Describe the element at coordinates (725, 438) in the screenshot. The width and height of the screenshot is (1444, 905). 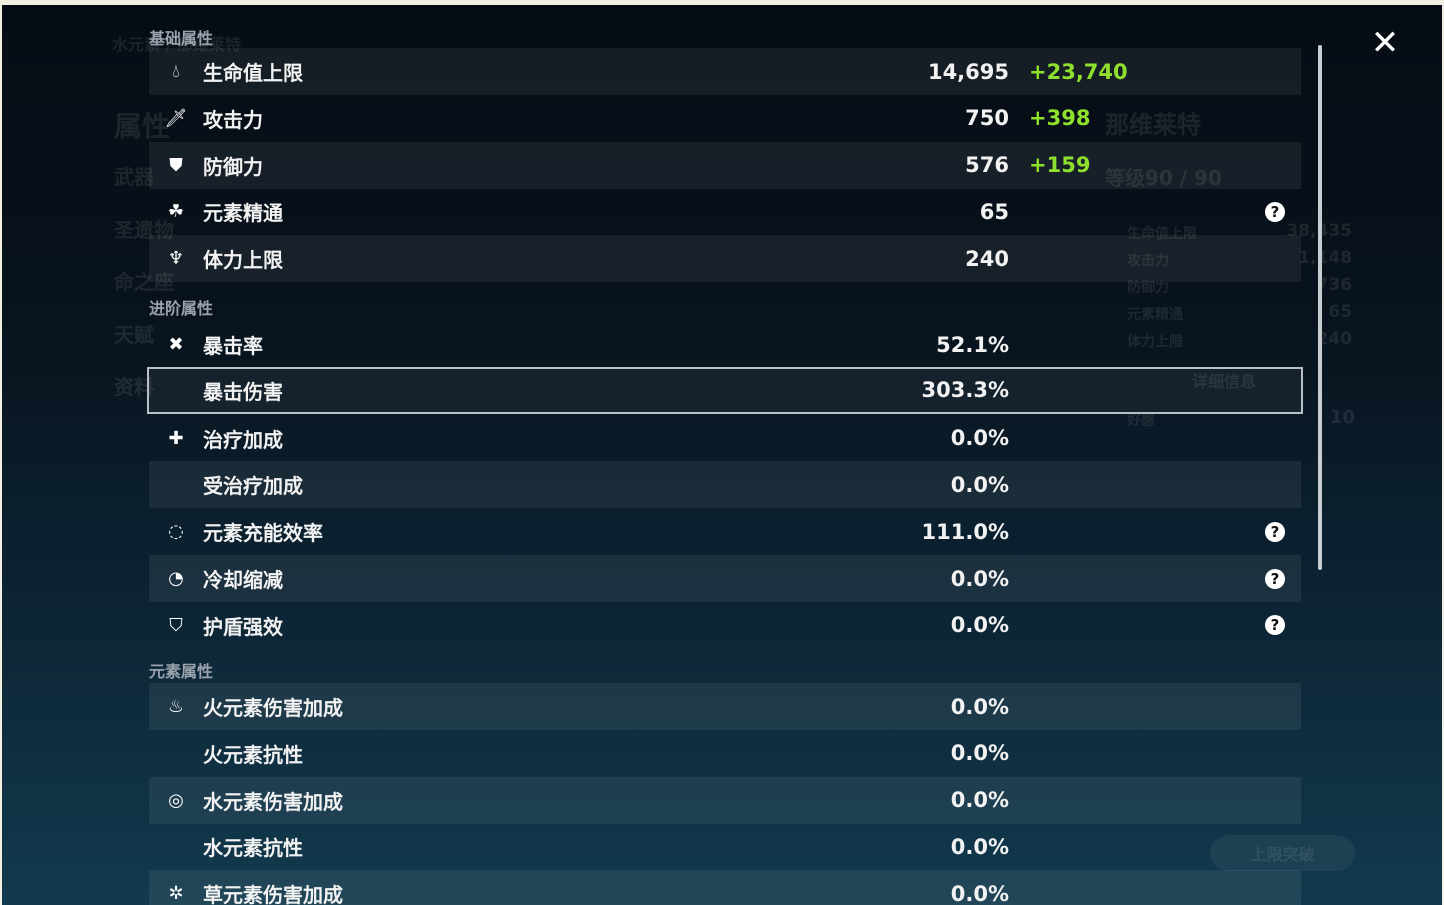
I see `attribute-row: ✚ 治疗加成 0.0%` at that location.